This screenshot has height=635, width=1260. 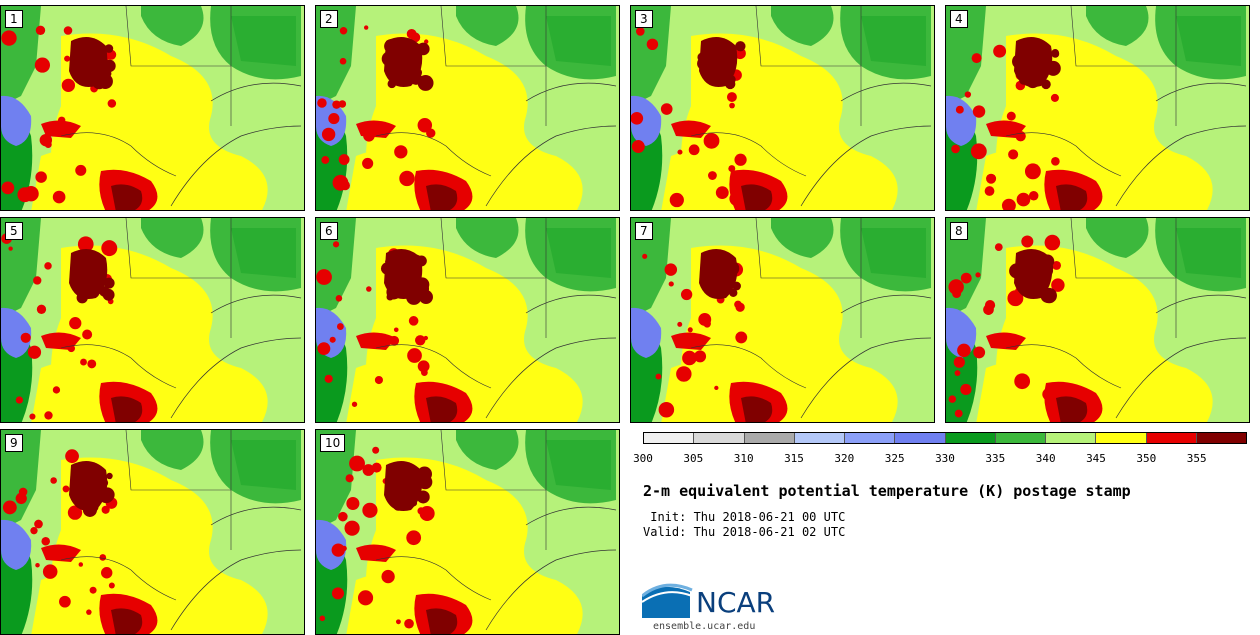 What do you see at coordinates (782, 108) in the screenshot?
I see `postage-stamp-map-3: 3` at bounding box center [782, 108].